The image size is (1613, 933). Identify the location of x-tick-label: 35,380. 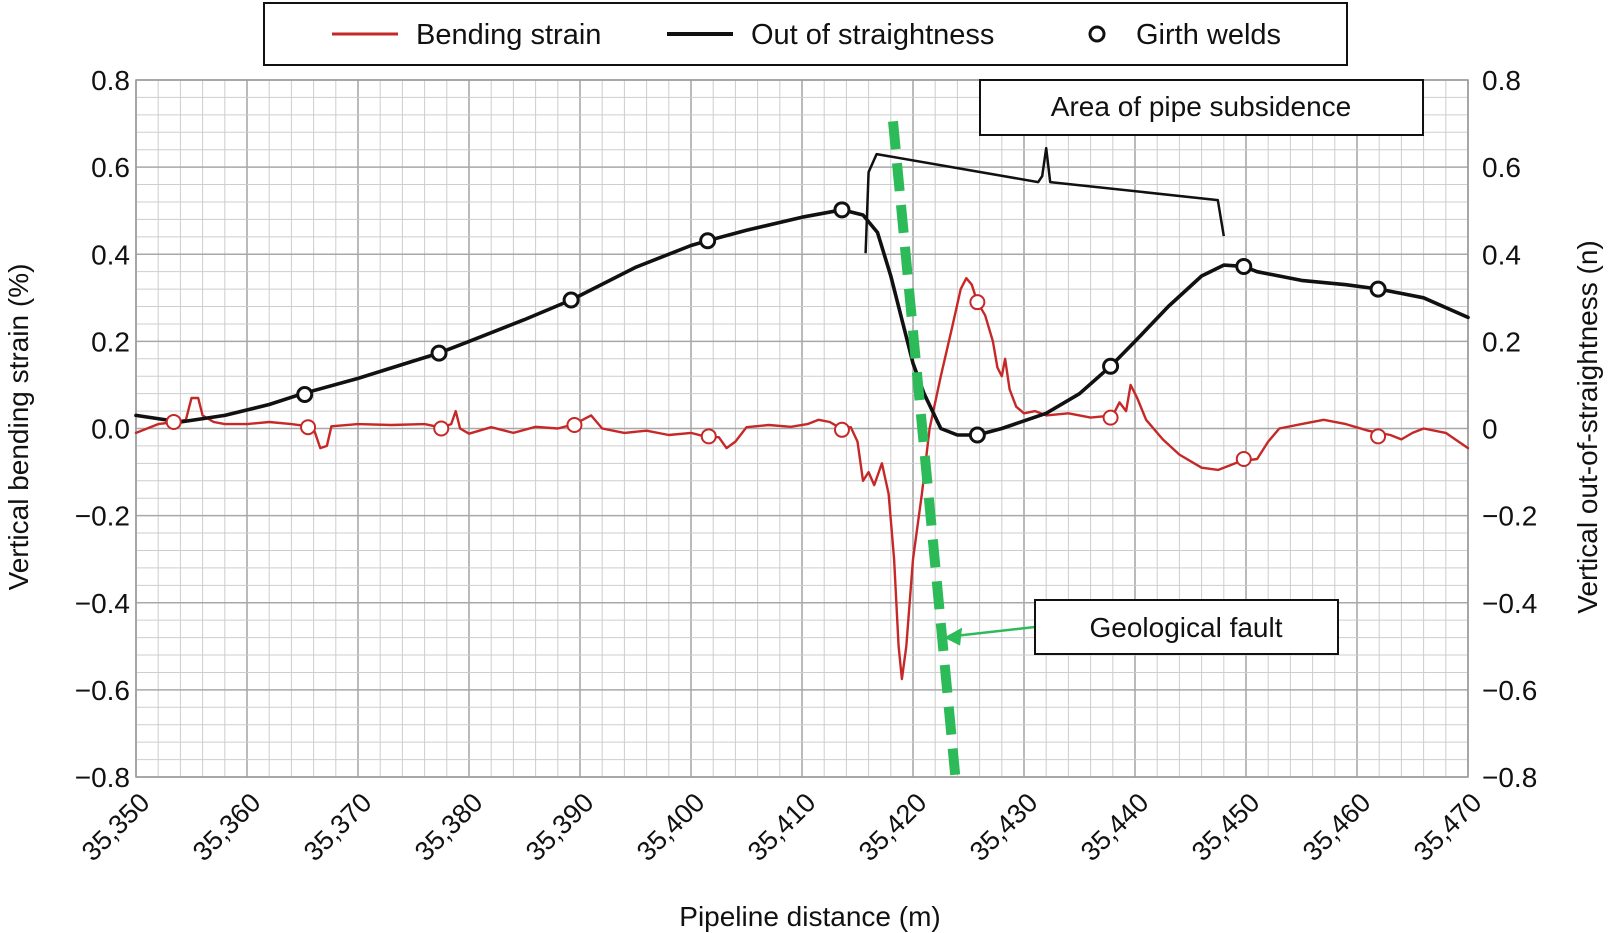
(449, 827).